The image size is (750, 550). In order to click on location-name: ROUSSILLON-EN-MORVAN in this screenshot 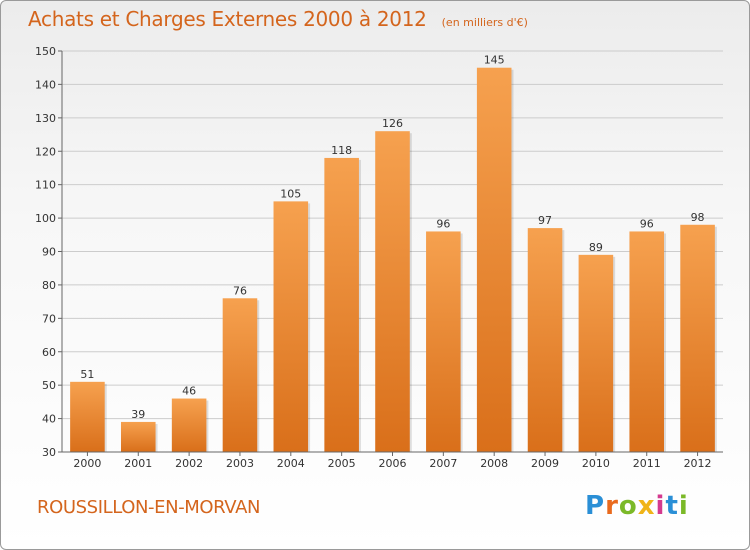, I will do `click(149, 507)`.